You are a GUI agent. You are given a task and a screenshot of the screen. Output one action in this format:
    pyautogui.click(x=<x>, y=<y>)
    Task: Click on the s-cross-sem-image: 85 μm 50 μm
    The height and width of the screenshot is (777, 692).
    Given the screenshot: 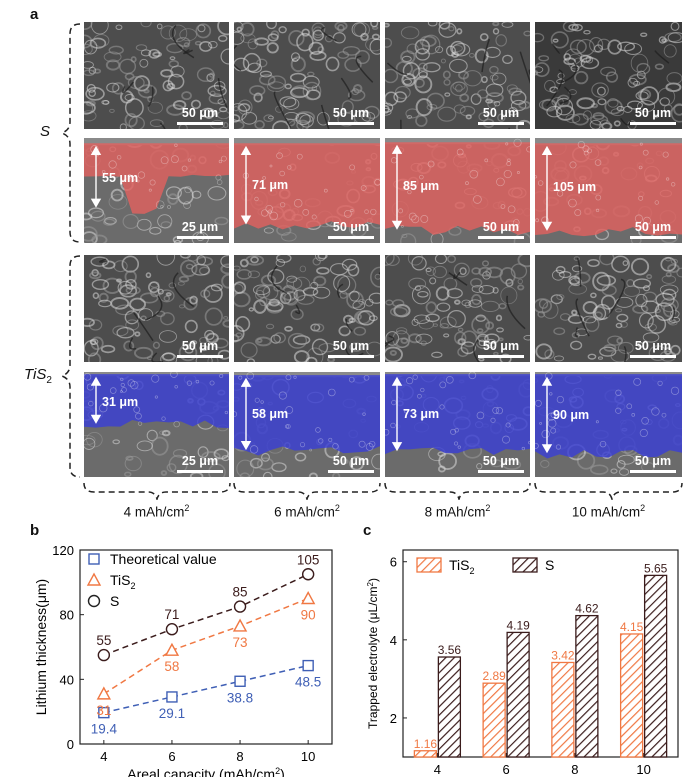 What is the action you would take?
    pyautogui.click(x=457, y=190)
    